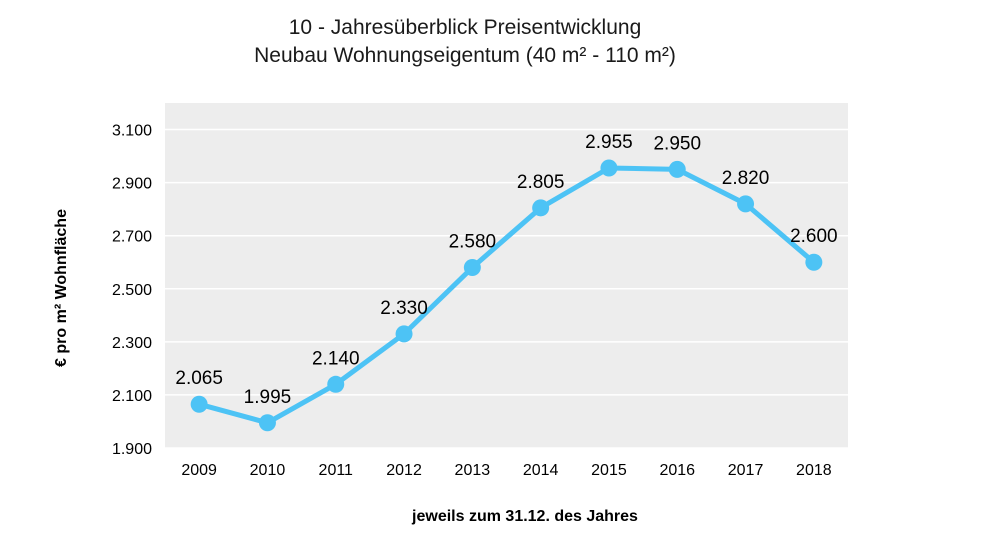 This screenshot has width=999, height=555. I want to click on x-axis-ticks: 2009 2010 2011 2012 2013 2014 2015 2016 2017 2018, so click(506, 470).